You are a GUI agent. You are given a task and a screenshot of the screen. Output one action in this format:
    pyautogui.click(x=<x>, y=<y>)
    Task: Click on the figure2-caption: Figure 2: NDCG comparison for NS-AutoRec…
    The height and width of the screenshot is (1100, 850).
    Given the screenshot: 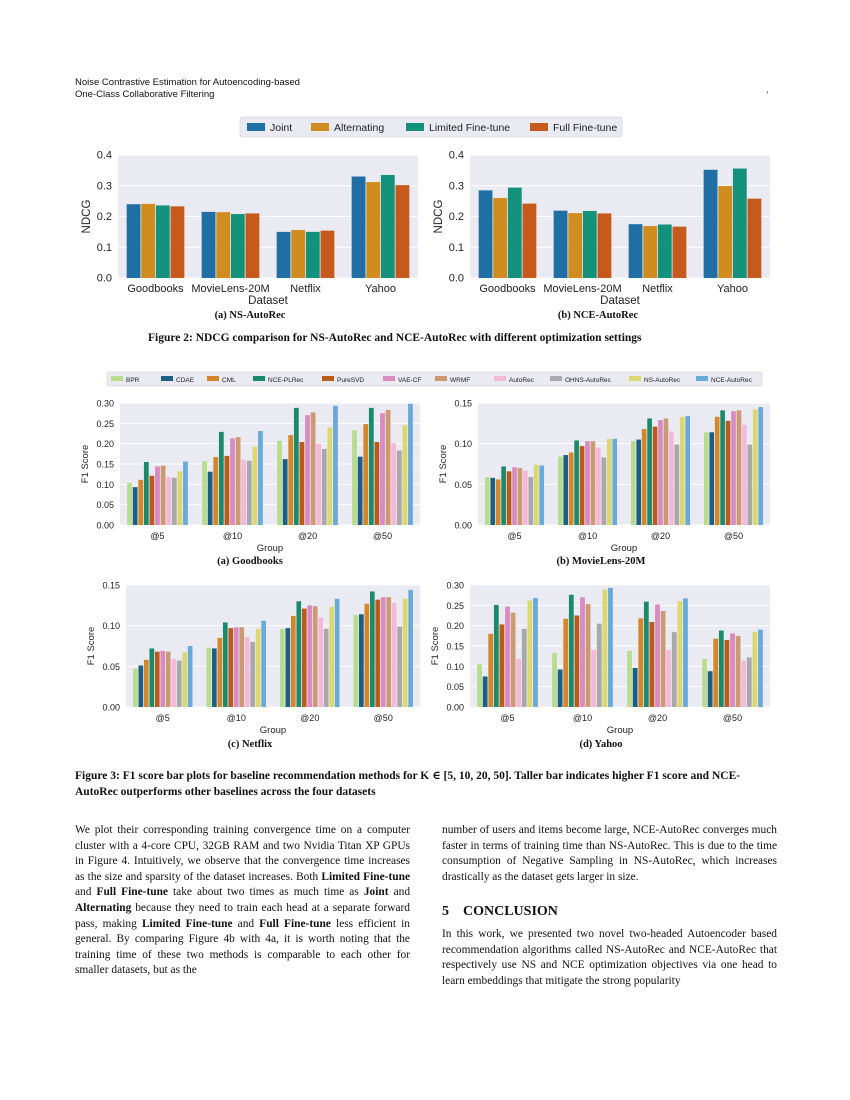 What is the action you would take?
    pyautogui.click(x=395, y=338)
    